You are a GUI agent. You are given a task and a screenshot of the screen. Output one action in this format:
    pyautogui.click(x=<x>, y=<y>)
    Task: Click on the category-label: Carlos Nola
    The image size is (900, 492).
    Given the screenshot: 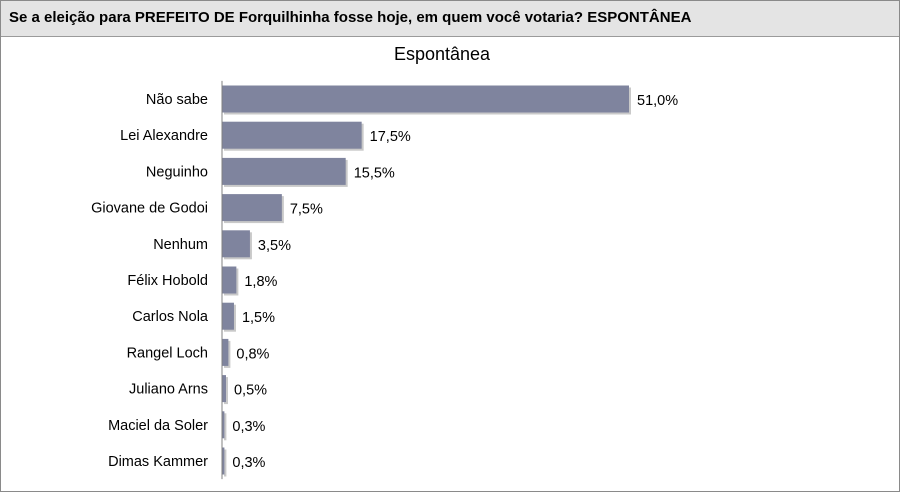 What is the action you would take?
    pyautogui.click(x=170, y=317)
    